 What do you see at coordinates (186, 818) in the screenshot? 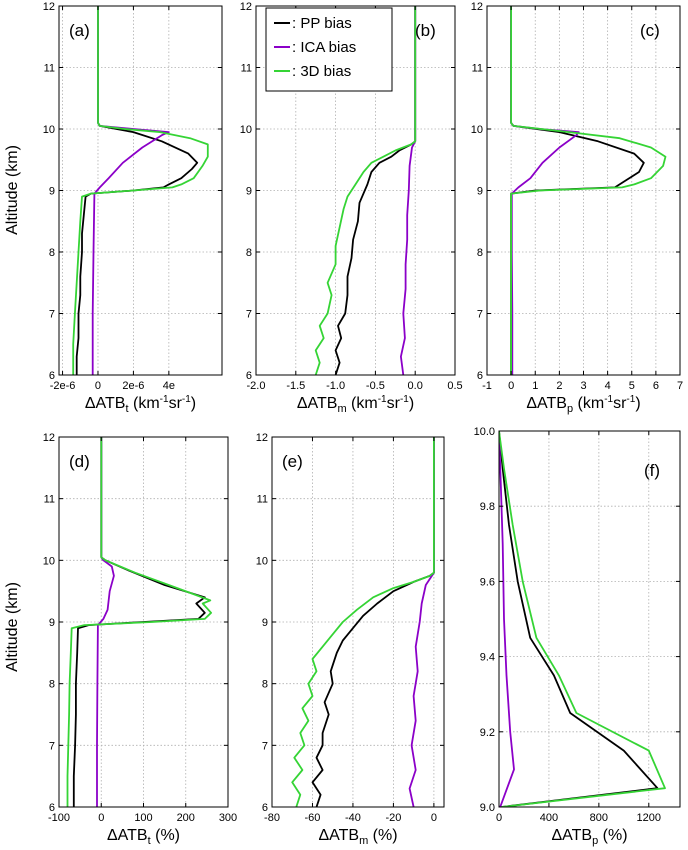
I see `x-tick-label: 200` at bounding box center [186, 818].